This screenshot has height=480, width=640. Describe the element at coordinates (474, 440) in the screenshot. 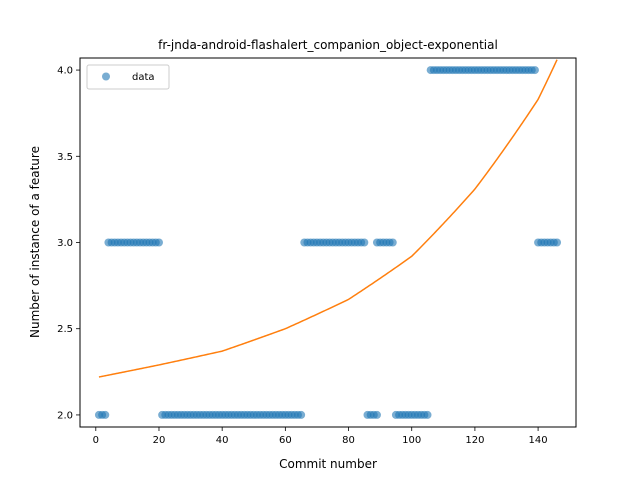

I see `x-tick-label: 120` at that location.